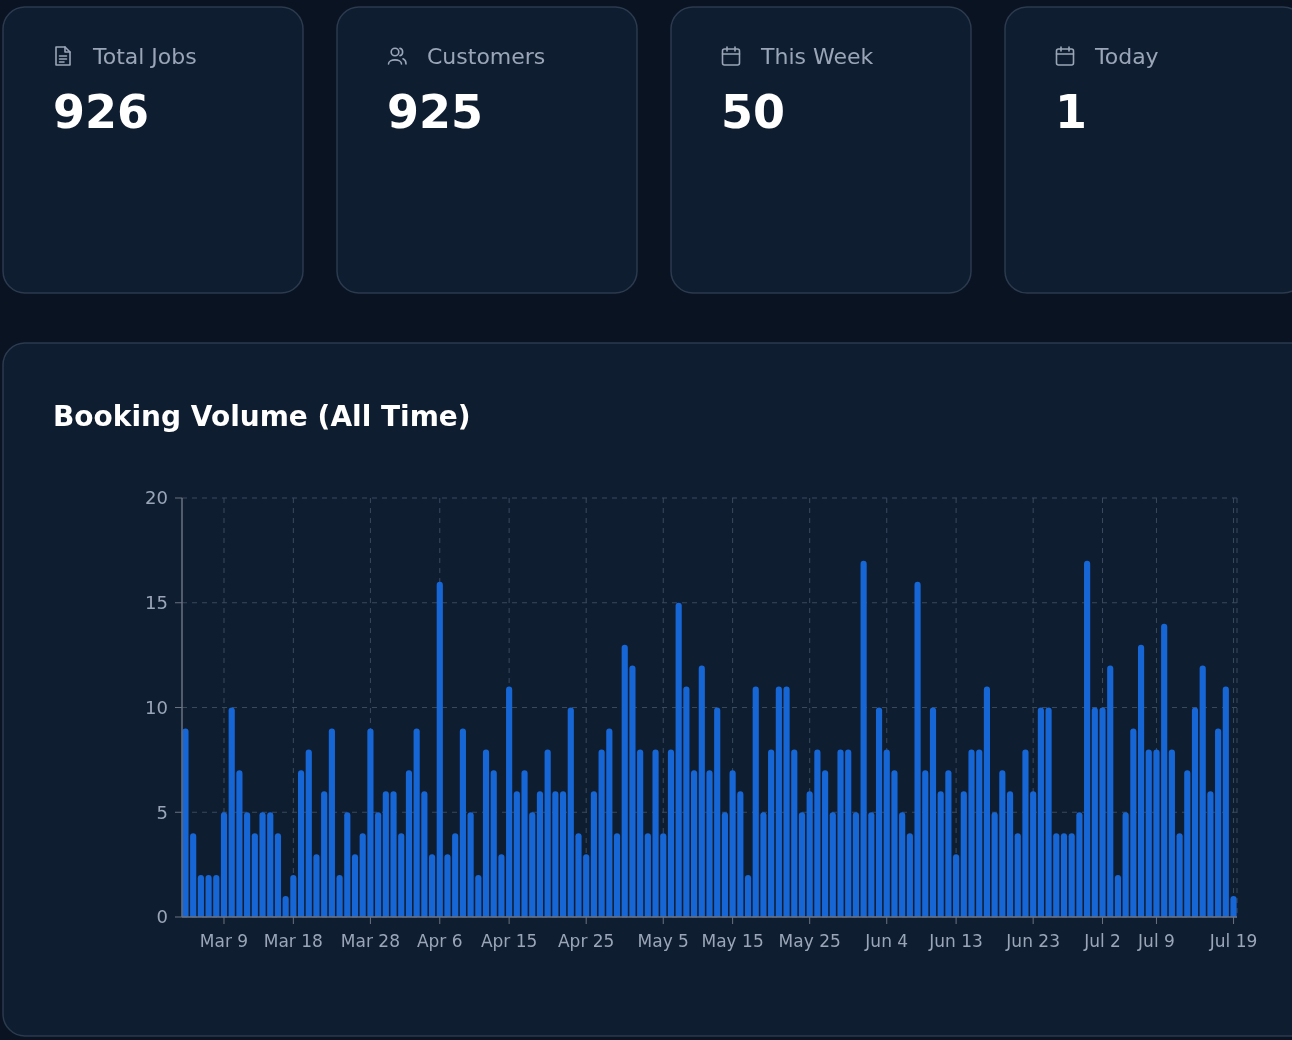 The image size is (1292, 1040). Describe the element at coordinates (156, 498) in the screenshot. I see `y-tick-label: 20` at that location.